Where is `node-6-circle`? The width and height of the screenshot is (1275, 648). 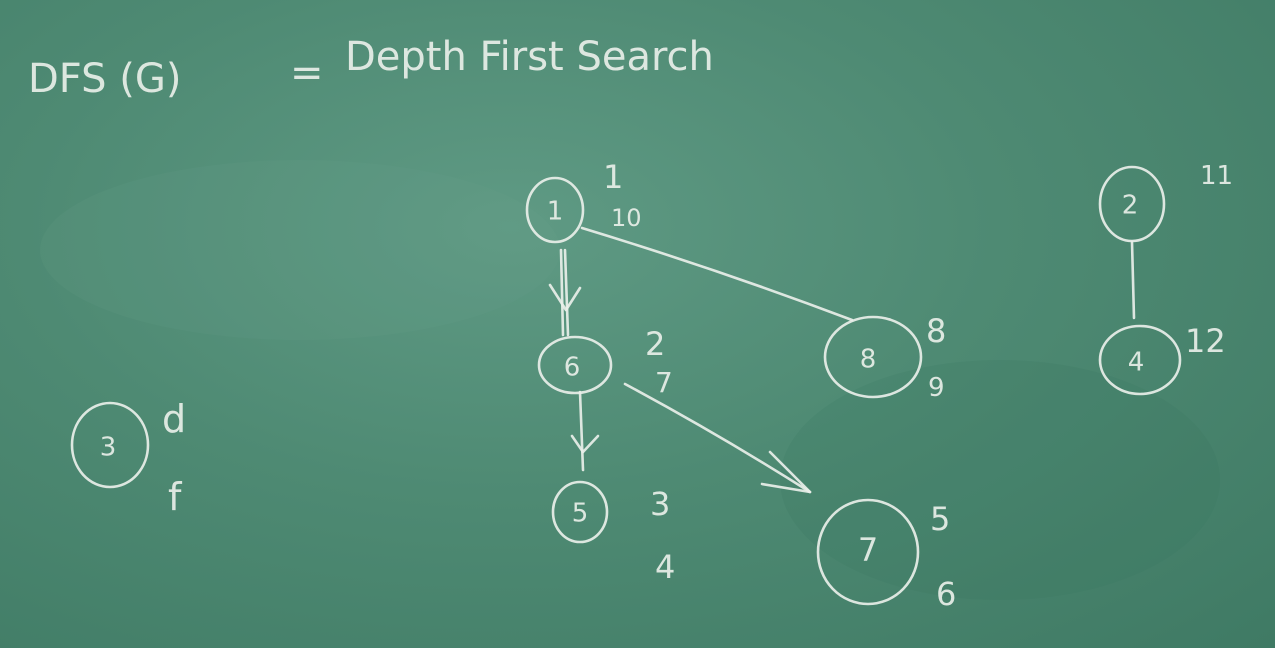
node-6-circle is located at coordinates (575, 365).